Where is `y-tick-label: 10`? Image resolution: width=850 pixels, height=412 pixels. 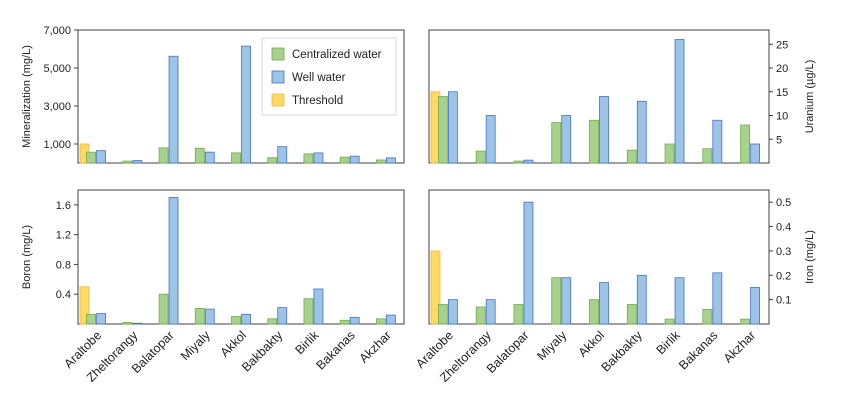
y-tick-label: 10 is located at coordinates (782, 117).